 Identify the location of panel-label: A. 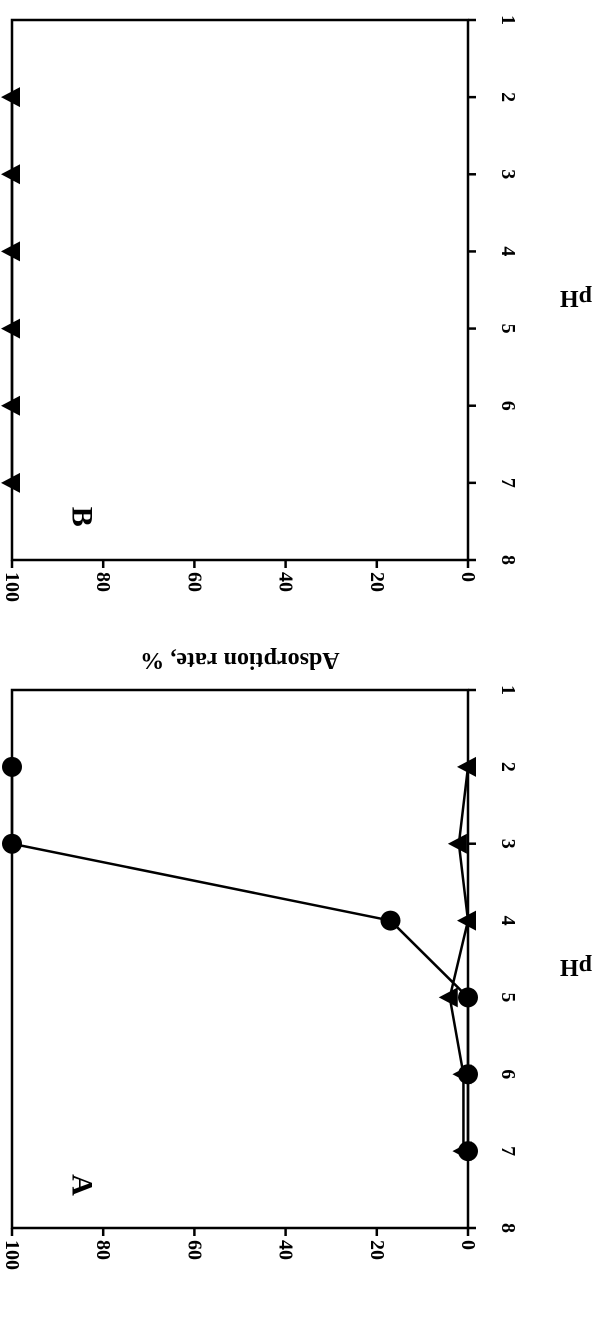
(82, 1185).